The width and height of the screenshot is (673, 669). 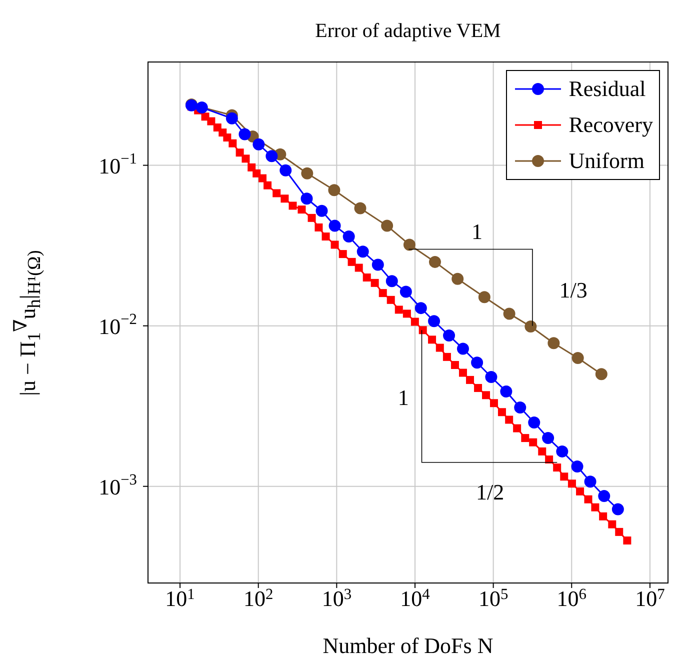 I want to click on y-tick-label: 10$^{−3}$, so click(x=118, y=485).